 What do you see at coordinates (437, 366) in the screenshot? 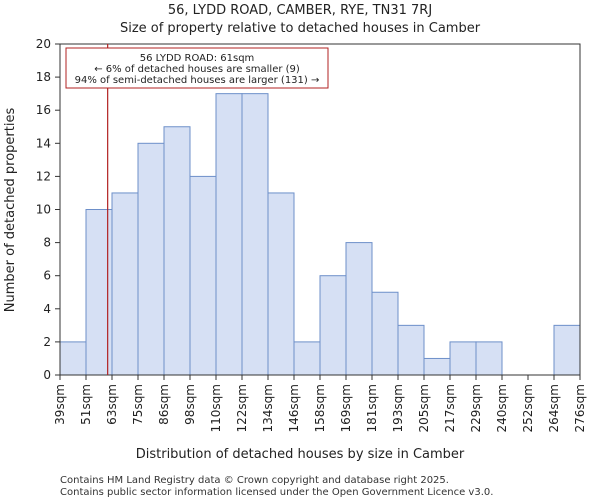
I see `bar-205sqm` at bounding box center [437, 366].